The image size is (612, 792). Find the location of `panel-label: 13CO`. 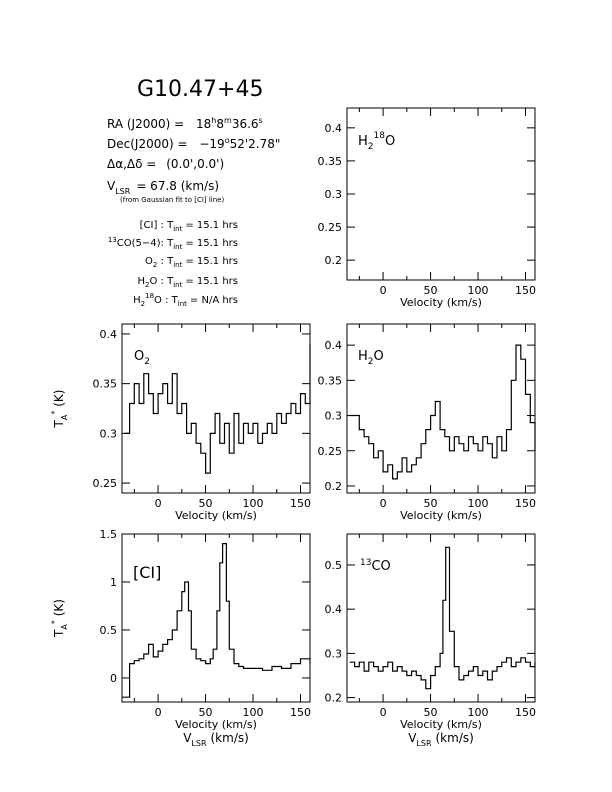

panel-label: 13CO is located at coordinates (375, 566).